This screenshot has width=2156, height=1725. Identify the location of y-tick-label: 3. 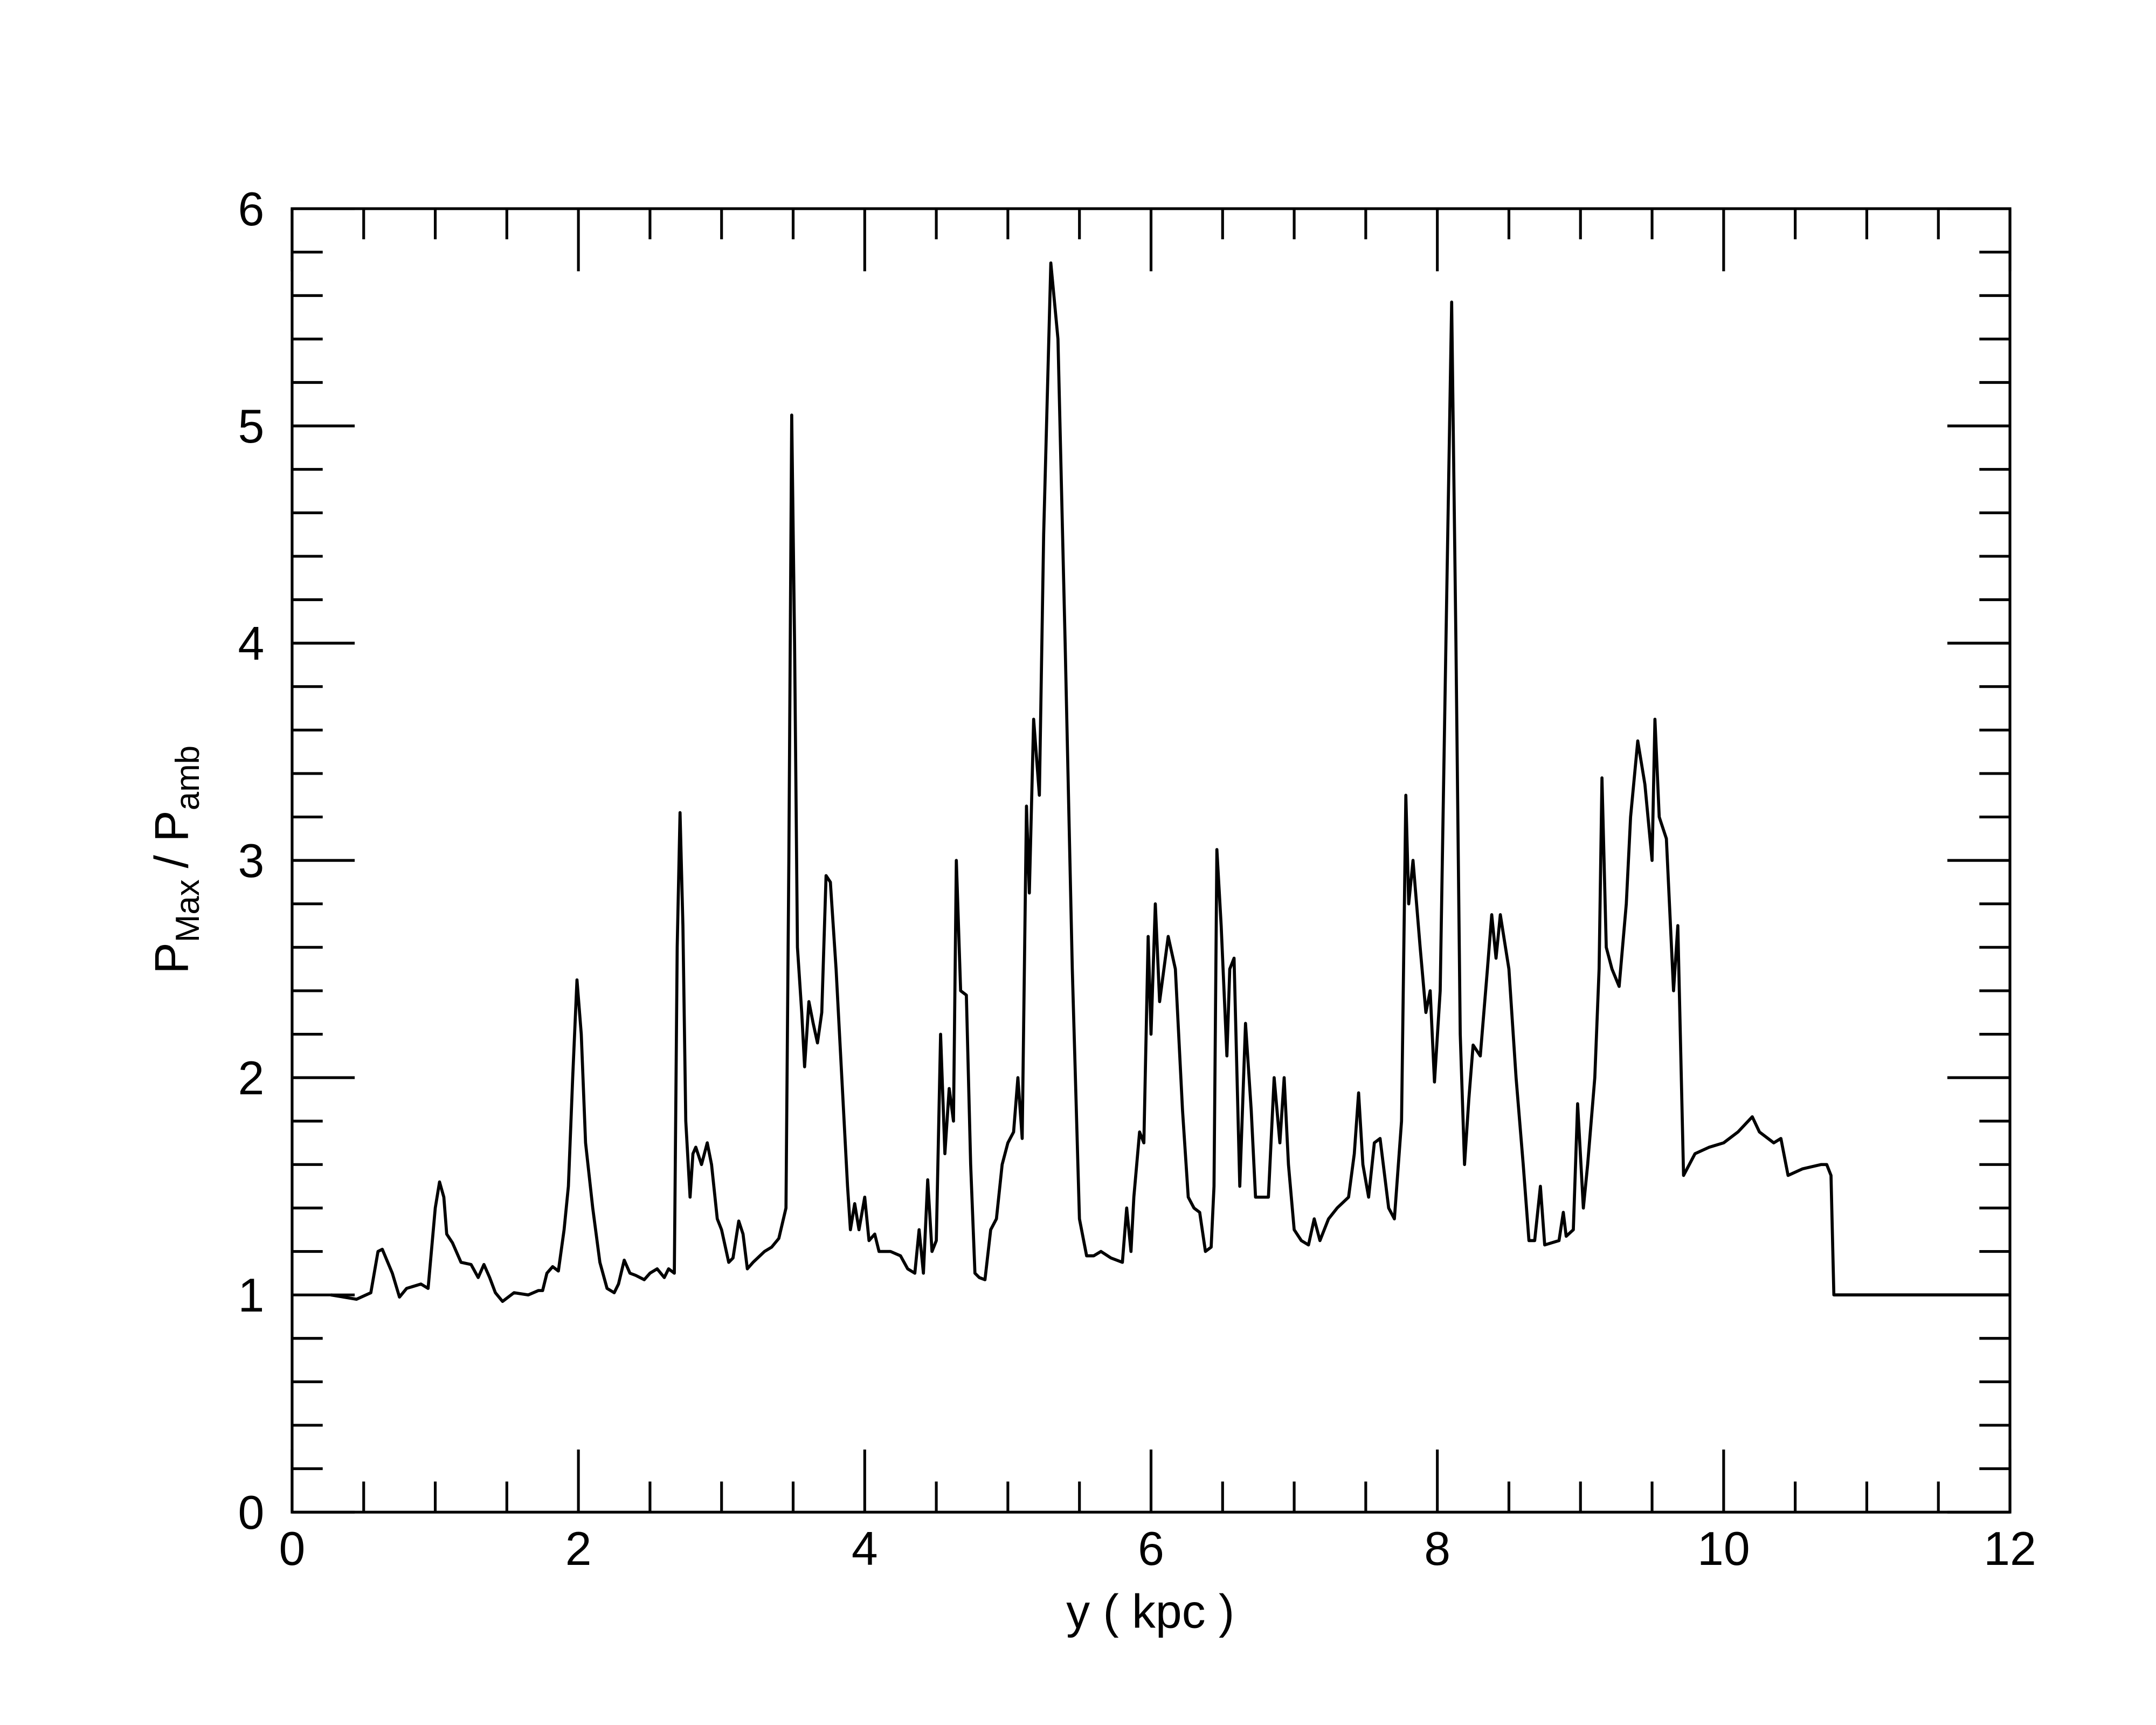
(251, 860).